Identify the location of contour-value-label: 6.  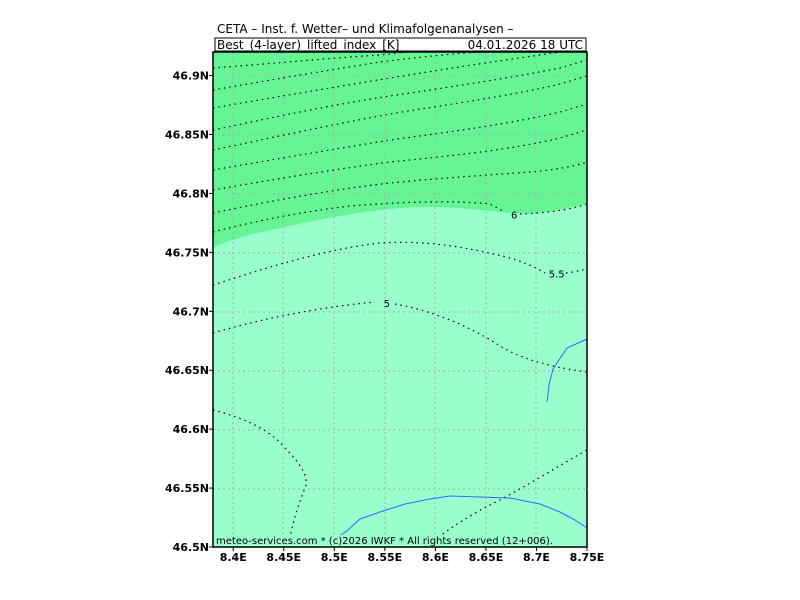
(514, 216).